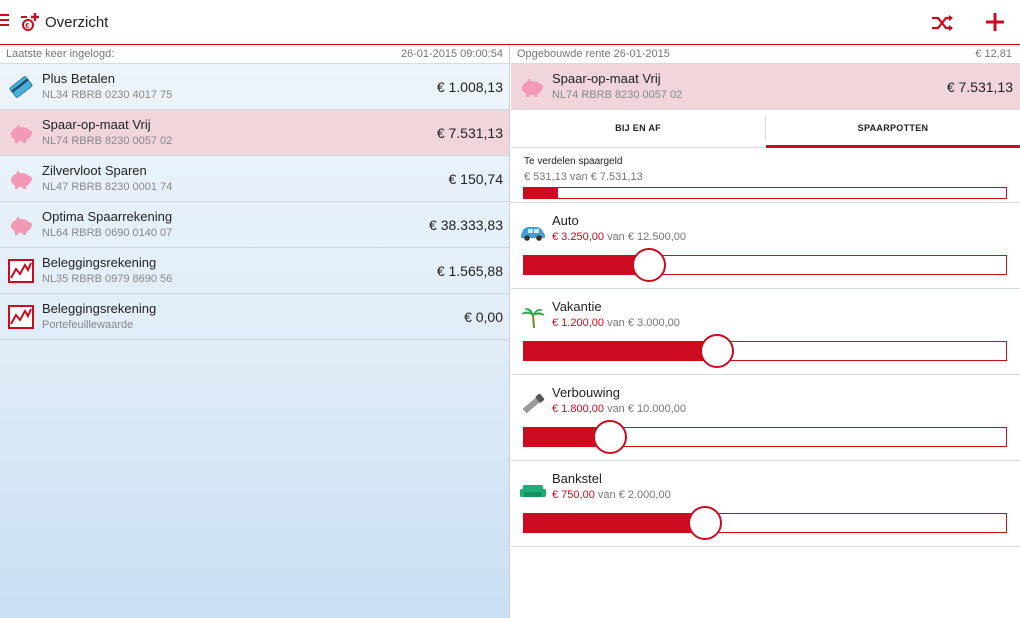 This screenshot has height=618, width=1020. Describe the element at coordinates (545, 177) in the screenshot. I see `distribute-current: € 531,13` at that location.